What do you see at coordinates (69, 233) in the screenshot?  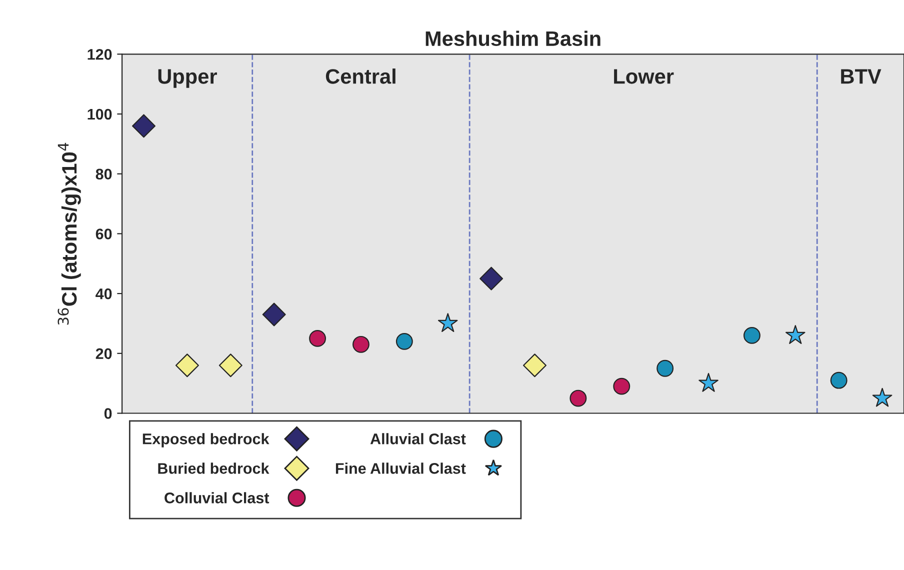 I see `y-axis-title: $^{36}$Cl (atoms/g)x10$^{4}$` at bounding box center [69, 233].